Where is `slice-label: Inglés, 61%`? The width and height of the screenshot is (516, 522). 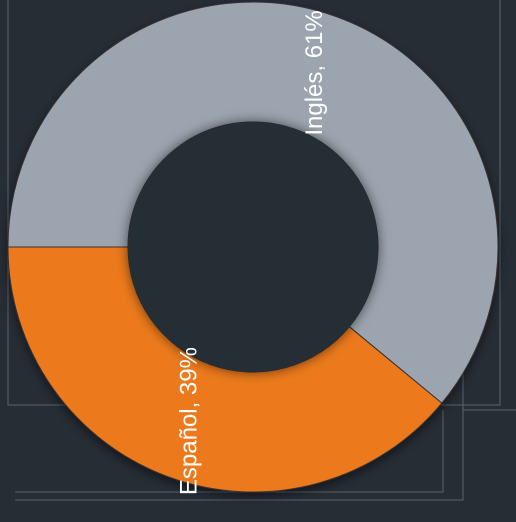
slice-label: Inglés, 61% is located at coordinates (314, 72).